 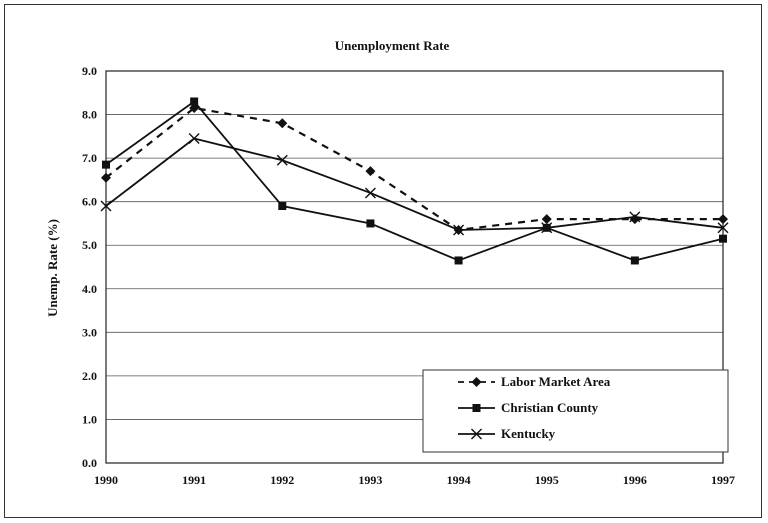 What do you see at coordinates (282, 480) in the screenshot?
I see `x-tick-label: 1992` at bounding box center [282, 480].